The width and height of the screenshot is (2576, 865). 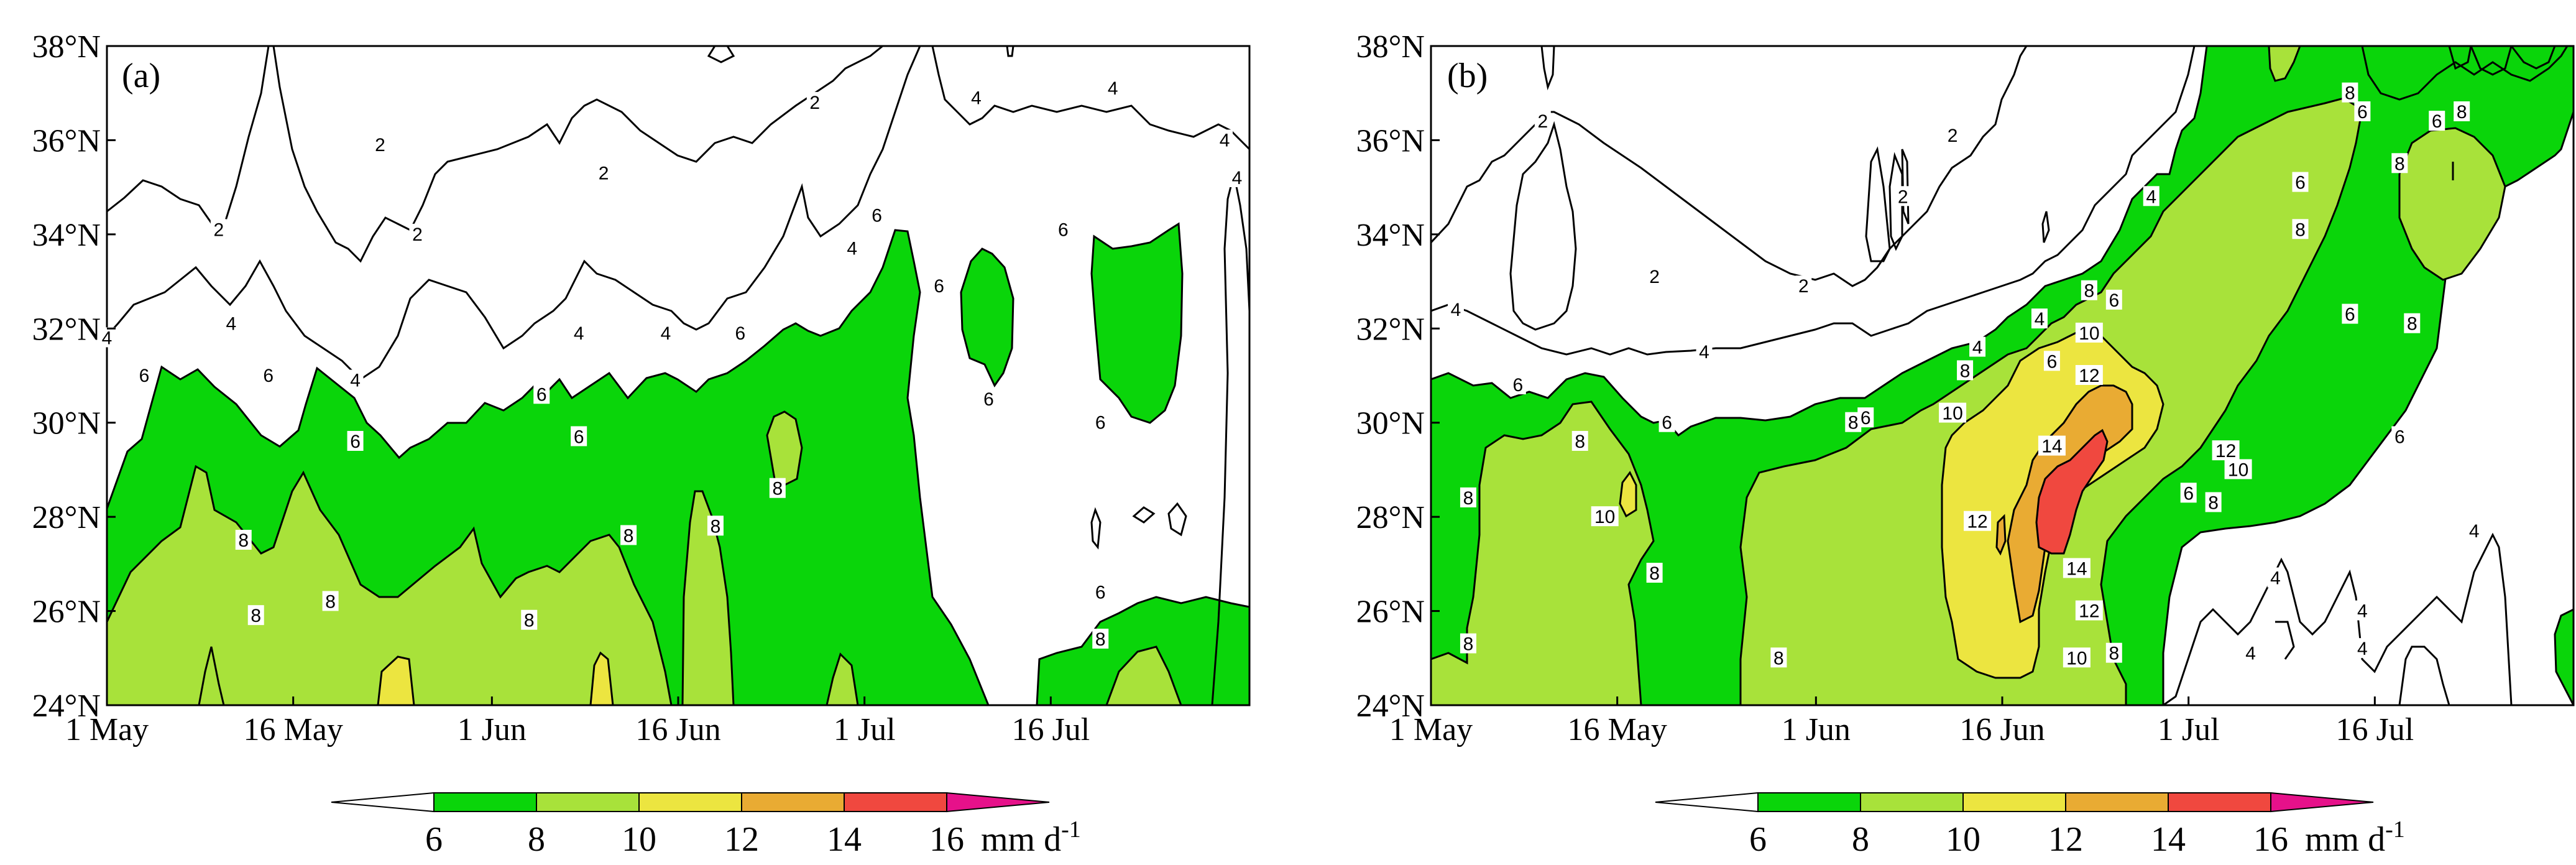 What do you see at coordinates (741, 839) in the screenshot?
I see `colorbar-tick-label: 12` at bounding box center [741, 839].